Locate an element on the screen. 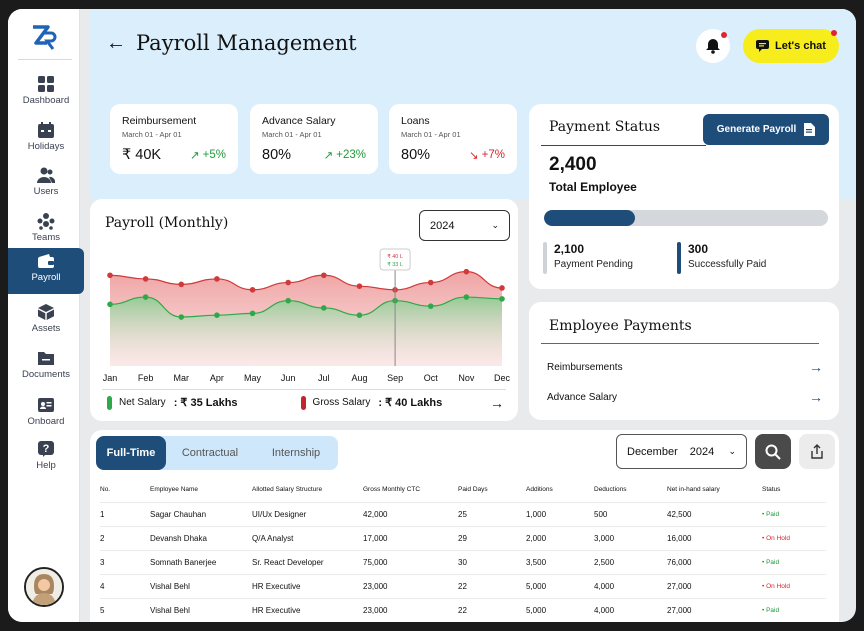  tab-full-time: Full-Time is located at coordinates (131, 453).